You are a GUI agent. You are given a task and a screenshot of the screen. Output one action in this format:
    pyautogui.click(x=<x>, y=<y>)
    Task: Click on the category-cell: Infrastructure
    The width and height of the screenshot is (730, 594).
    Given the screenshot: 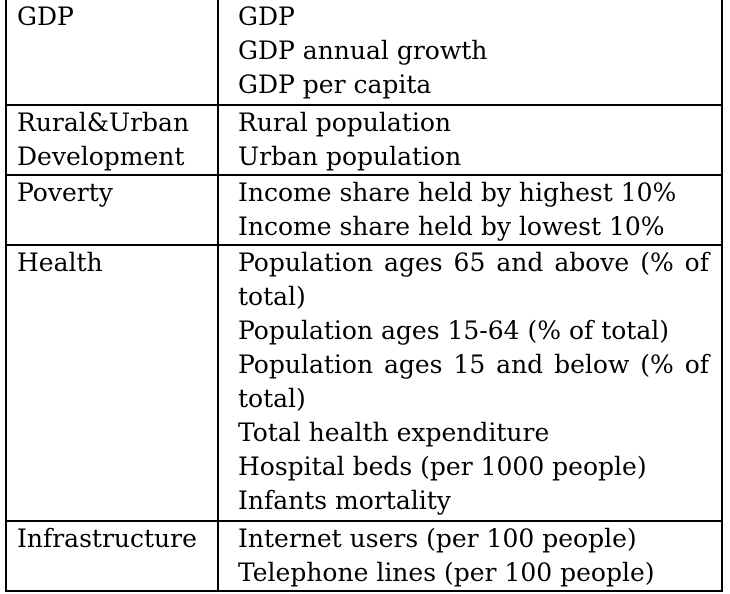 What is the action you would take?
    pyautogui.click(x=112, y=555)
    